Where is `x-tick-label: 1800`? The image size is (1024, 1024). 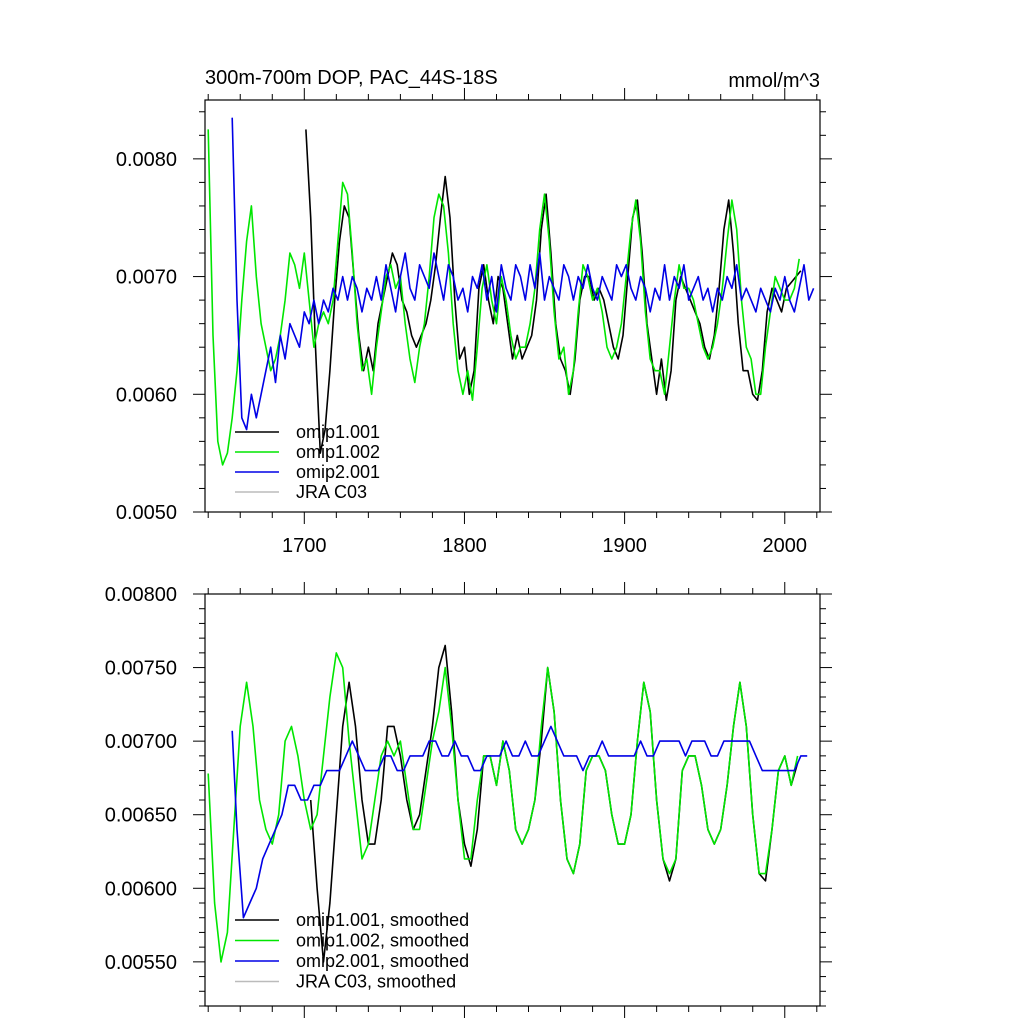
x-tick-label: 1800 is located at coordinates (464, 546).